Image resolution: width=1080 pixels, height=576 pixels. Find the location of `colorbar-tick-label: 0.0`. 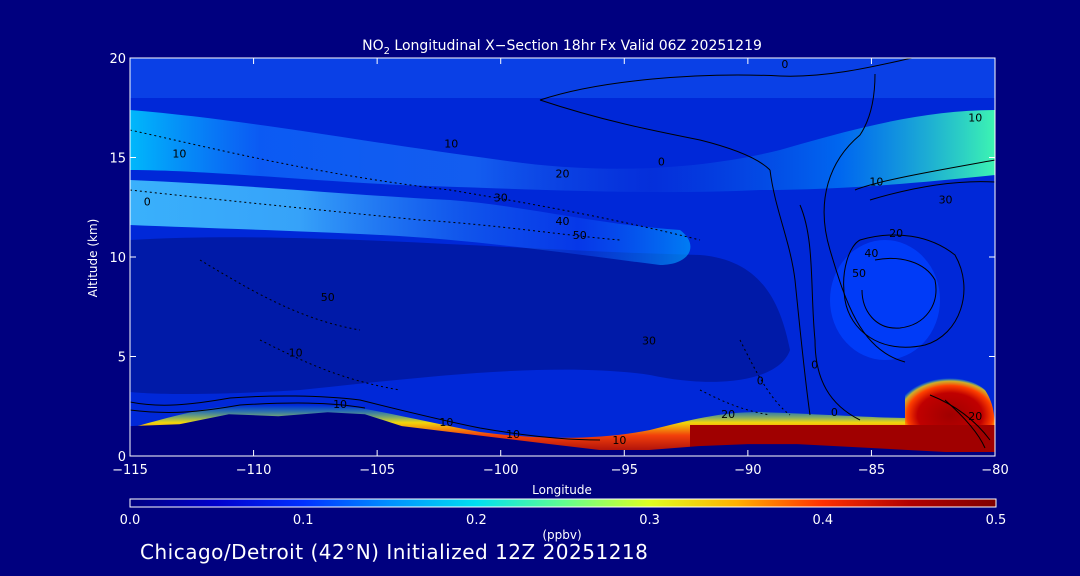

colorbar-tick-label: 0.0 is located at coordinates (130, 520).